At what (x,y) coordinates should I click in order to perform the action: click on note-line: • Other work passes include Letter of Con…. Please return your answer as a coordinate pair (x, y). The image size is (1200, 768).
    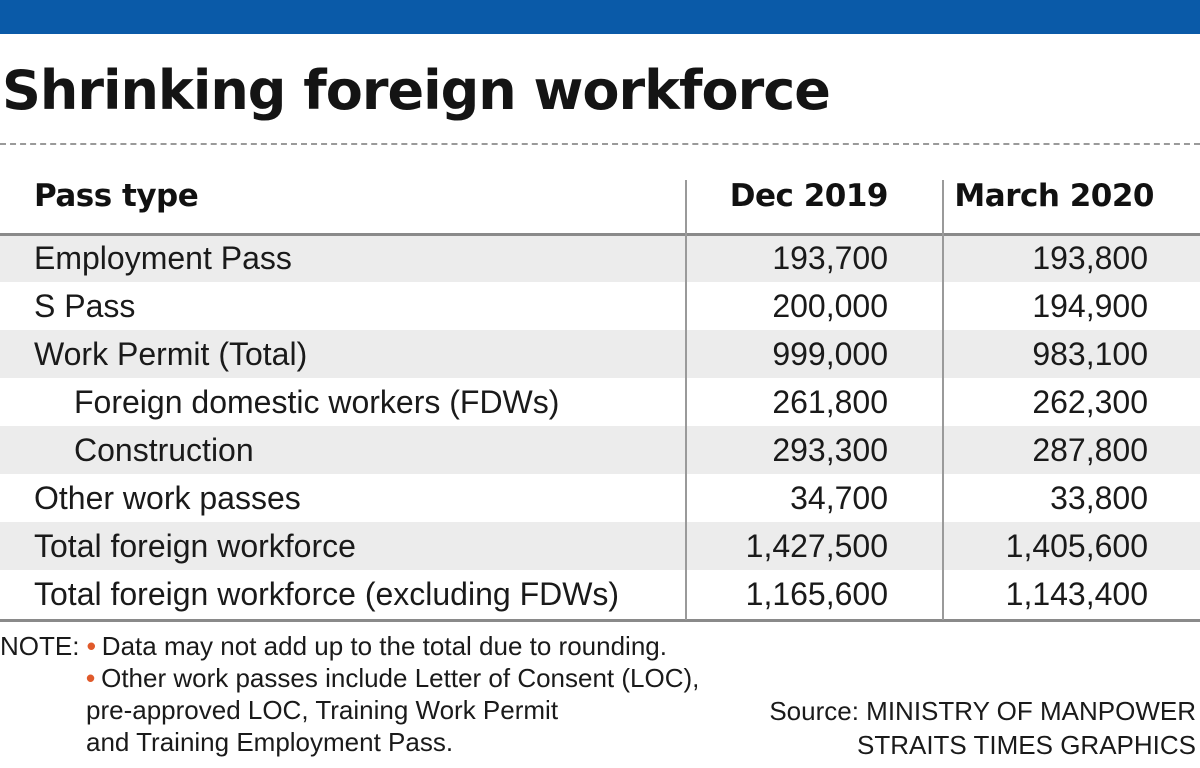
    Looking at the image, I should click on (380, 678).